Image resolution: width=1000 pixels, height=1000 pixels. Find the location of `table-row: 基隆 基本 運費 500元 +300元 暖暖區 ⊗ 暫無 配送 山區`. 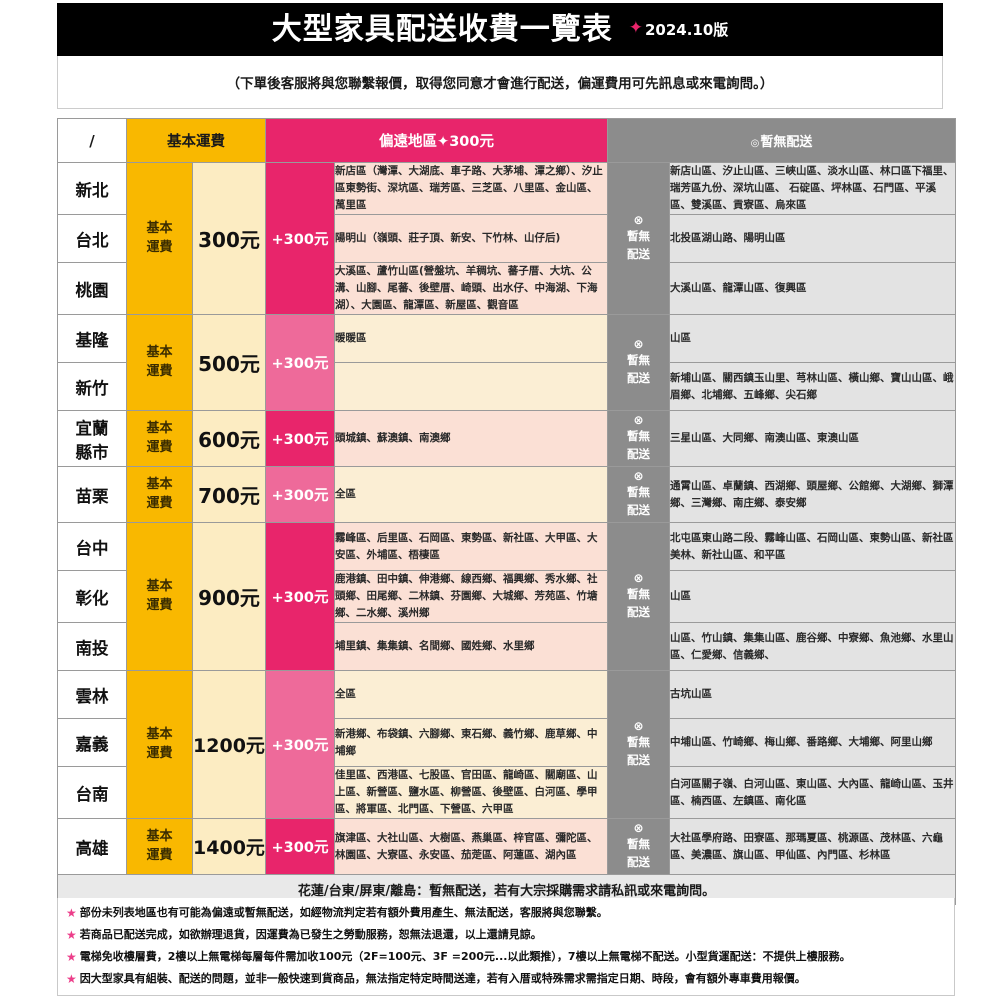

table-row: 基隆 基本 運費 500元 +300元 暖暖區 ⊗ 暫無 配送 山區 is located at coordinates (507, 362).